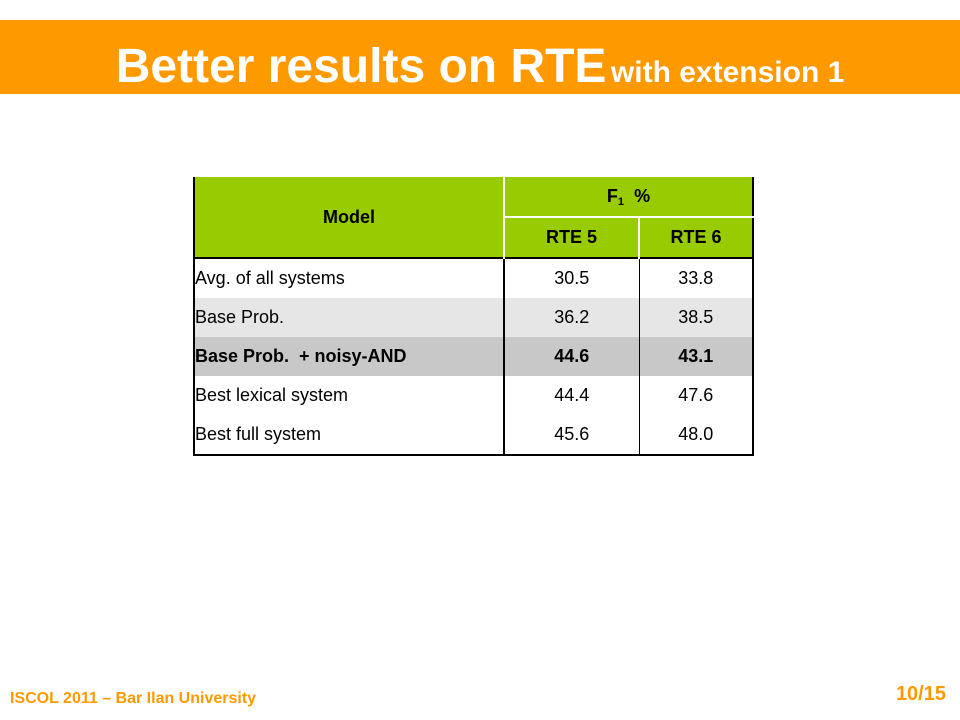 This screenshot has height=720, width=960. Describe the element at coordinates (349, 277) in the screenshot. I see `row-label: Avg. of all systems` at that location.